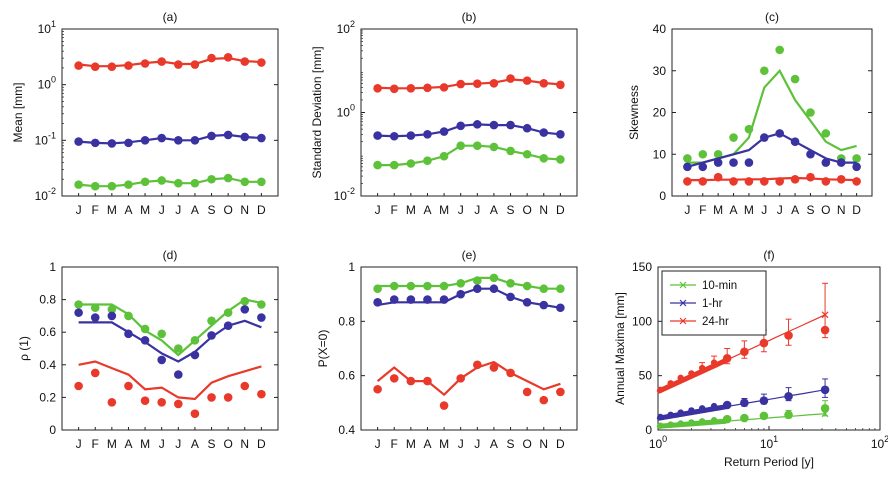 The width and height of the screenshot is (888, 479). What do you see at coordinates (170, 62) in the screenshot?
I see `series-a-red` at bounding box center [170, 62].